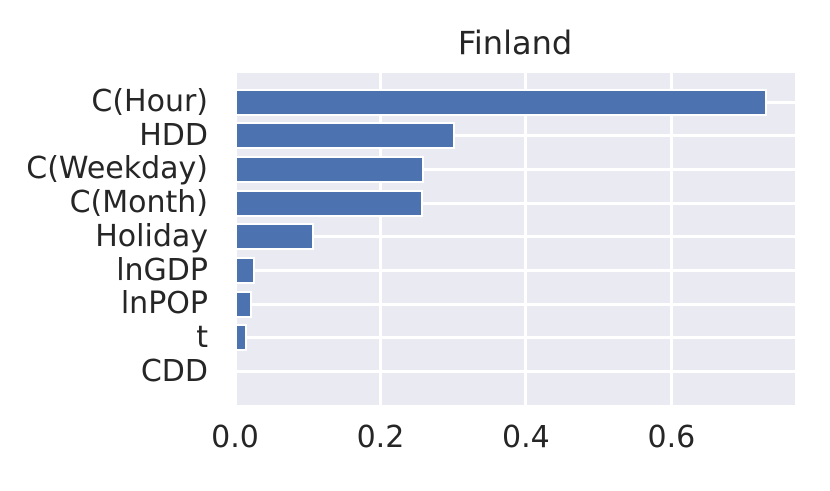 The width and height of the screenshot is (830, 491). What do you see at coordinates (117, 169) in the screenshot?
I see `y-tick-label: C(Weekday)` at bounding box center [117, 169].